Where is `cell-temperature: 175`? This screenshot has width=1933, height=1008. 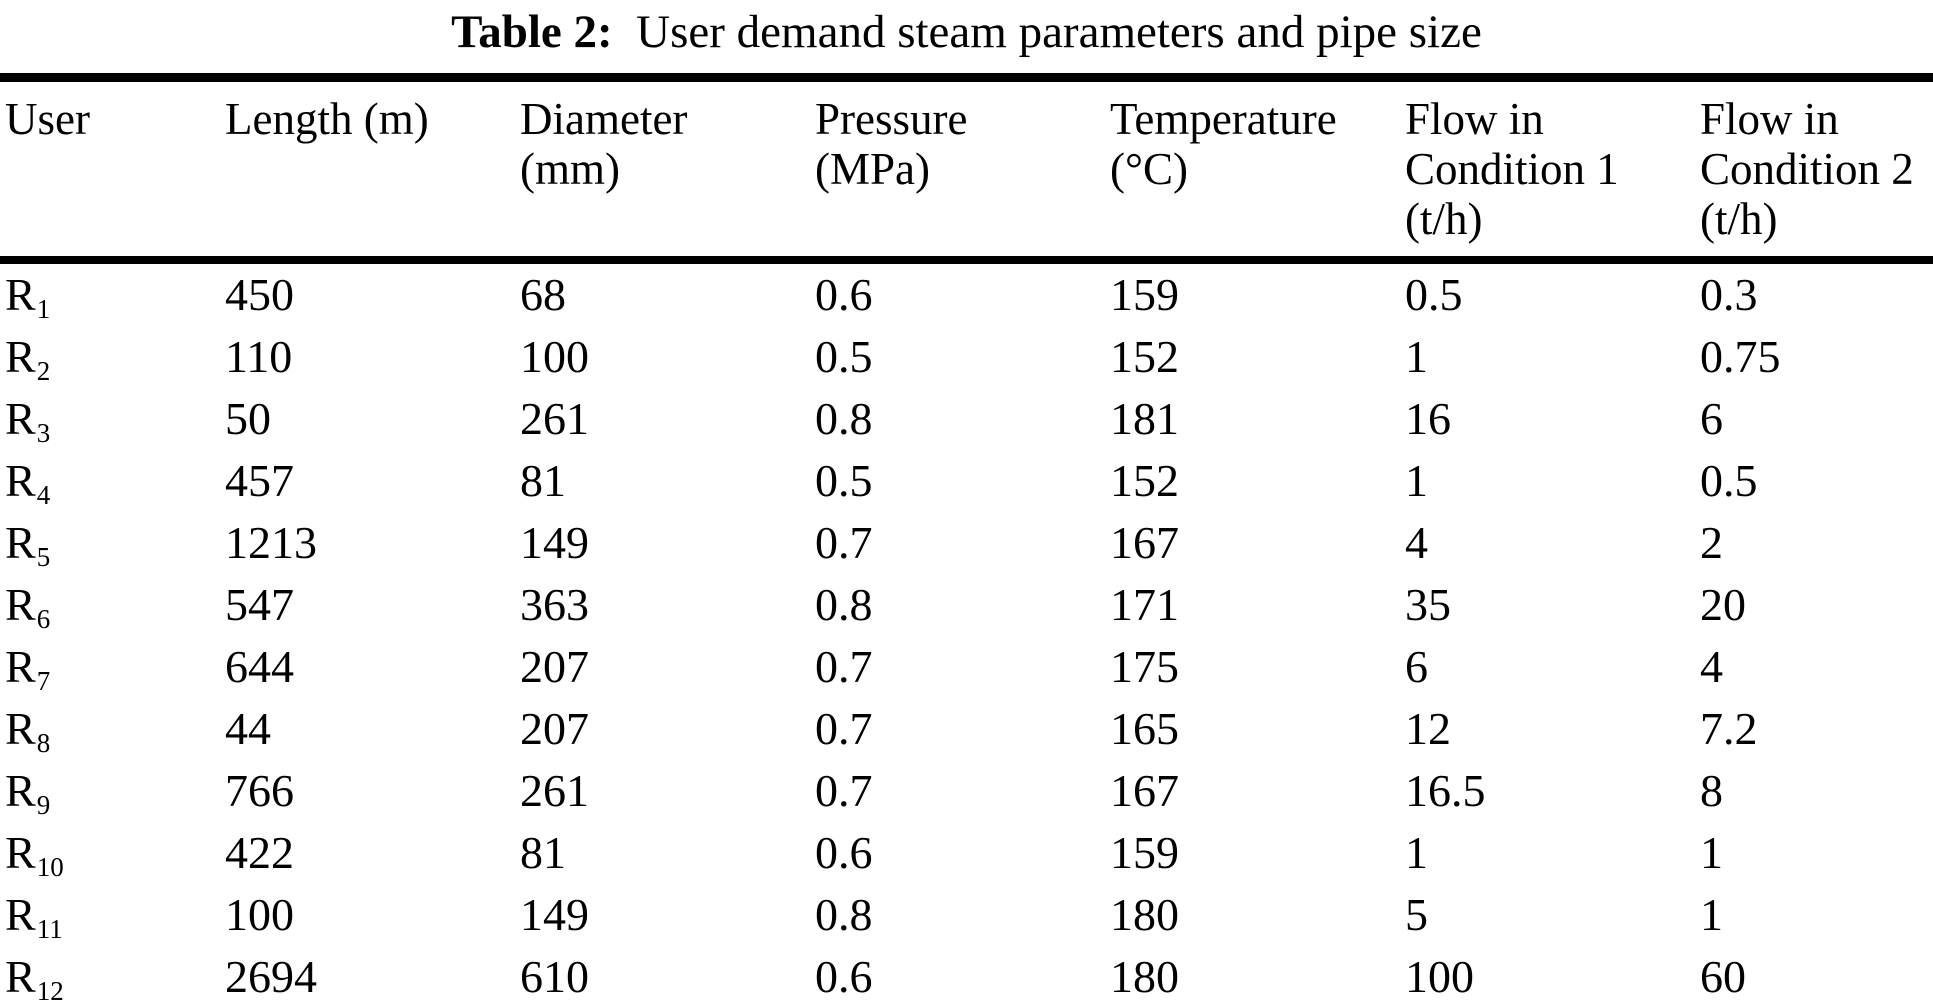
cell-temperature: 175 is located at coordinates (1144, 666).